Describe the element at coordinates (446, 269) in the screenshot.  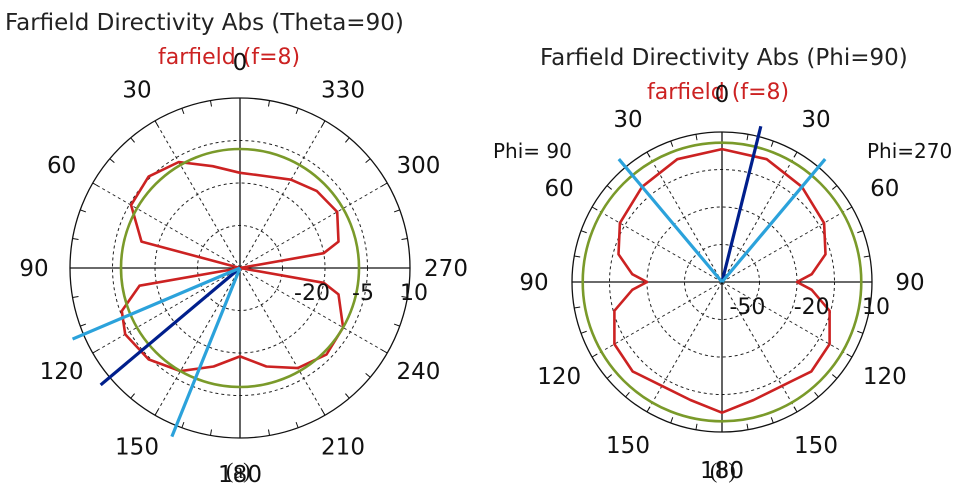
I see `angle-tick-label: 270` at that location.